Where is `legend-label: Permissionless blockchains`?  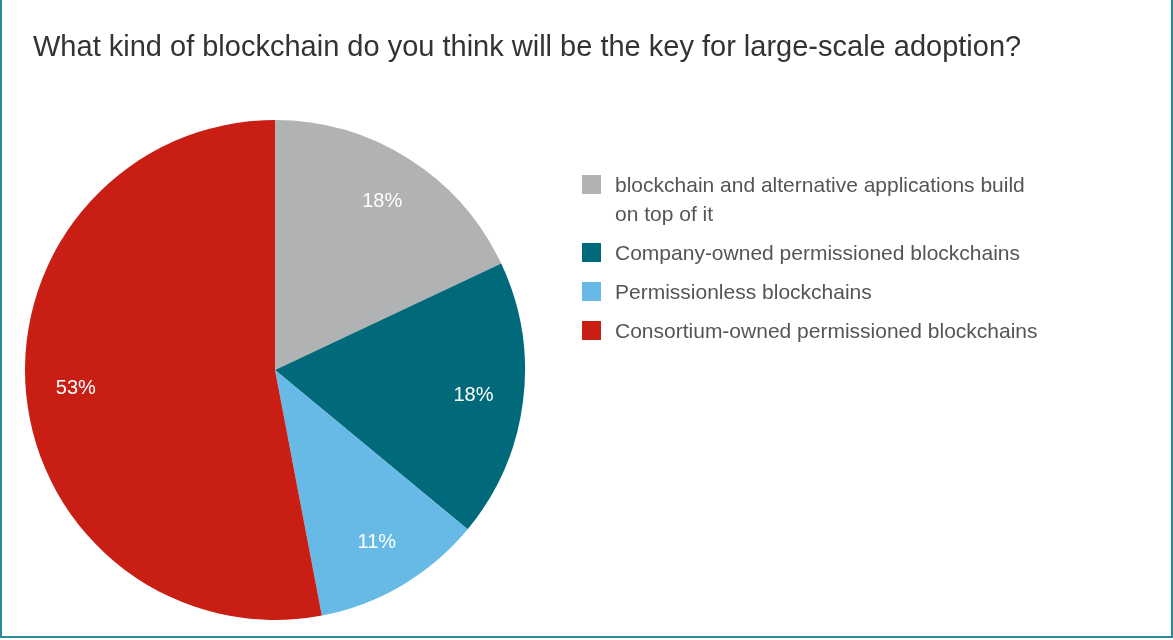
legend-label: Permissionless blockchains is located at coordinates (743, 292).